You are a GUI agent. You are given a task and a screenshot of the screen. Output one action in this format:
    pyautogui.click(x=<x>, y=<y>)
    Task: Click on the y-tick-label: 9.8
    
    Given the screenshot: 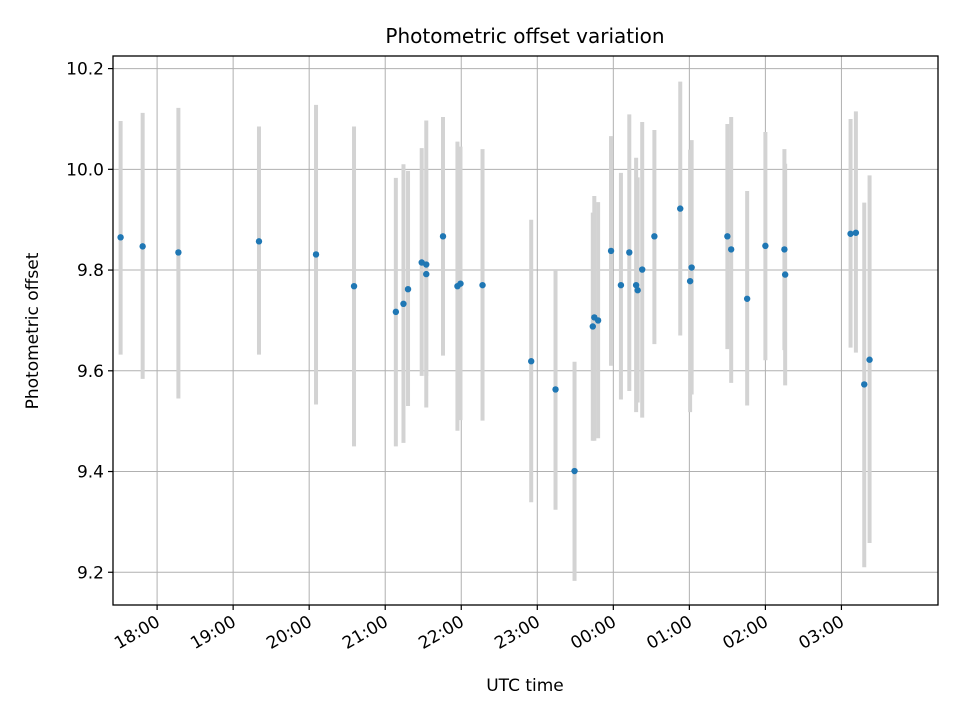 What is the action you would take?
    pyautogui.click(x=90, y=271)
    